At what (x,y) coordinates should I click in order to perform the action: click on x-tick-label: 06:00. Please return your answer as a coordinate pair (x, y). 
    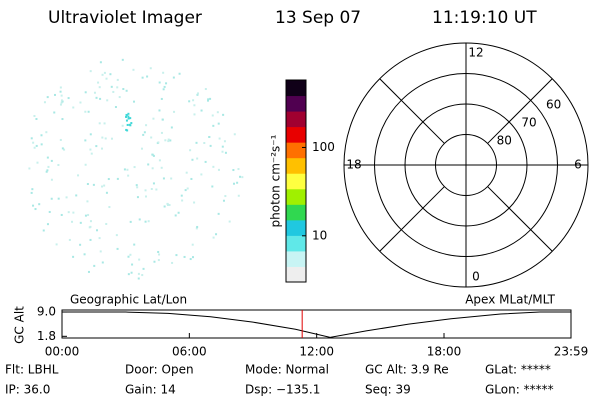
    Looking at the image, I should click on (189, 352).